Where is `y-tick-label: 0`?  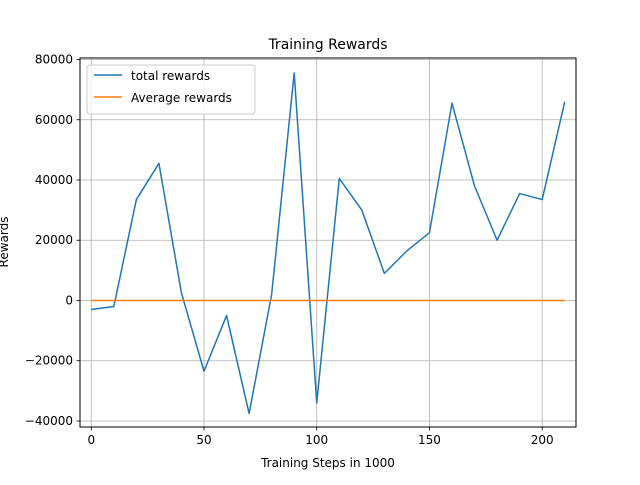 y-tick-label: 0 is located at coordinates (69, 300).